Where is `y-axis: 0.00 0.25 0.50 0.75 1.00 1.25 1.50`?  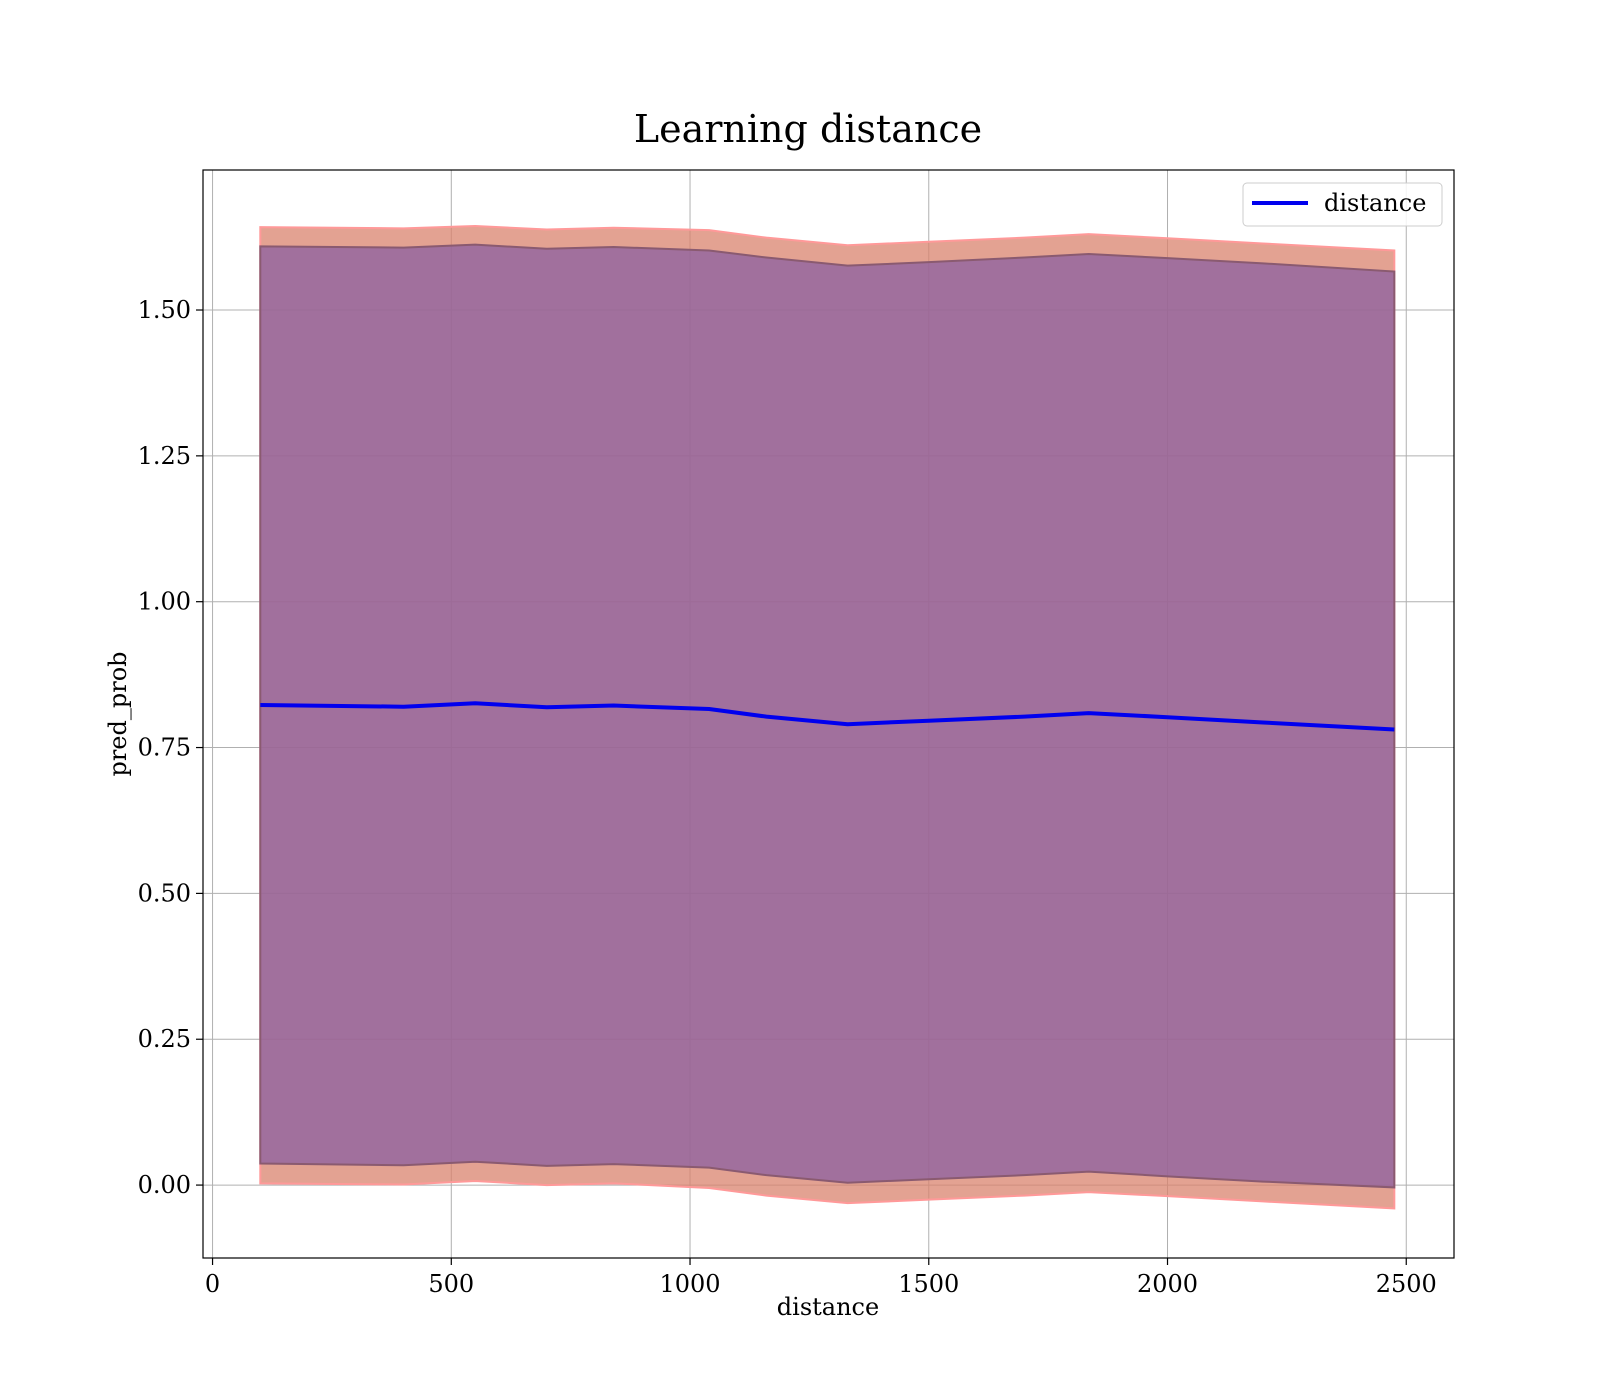
y-axis: 0.00 0.25 0.50 0.75 1.00 1.25 1.50 is located at coordinates (170, 747).